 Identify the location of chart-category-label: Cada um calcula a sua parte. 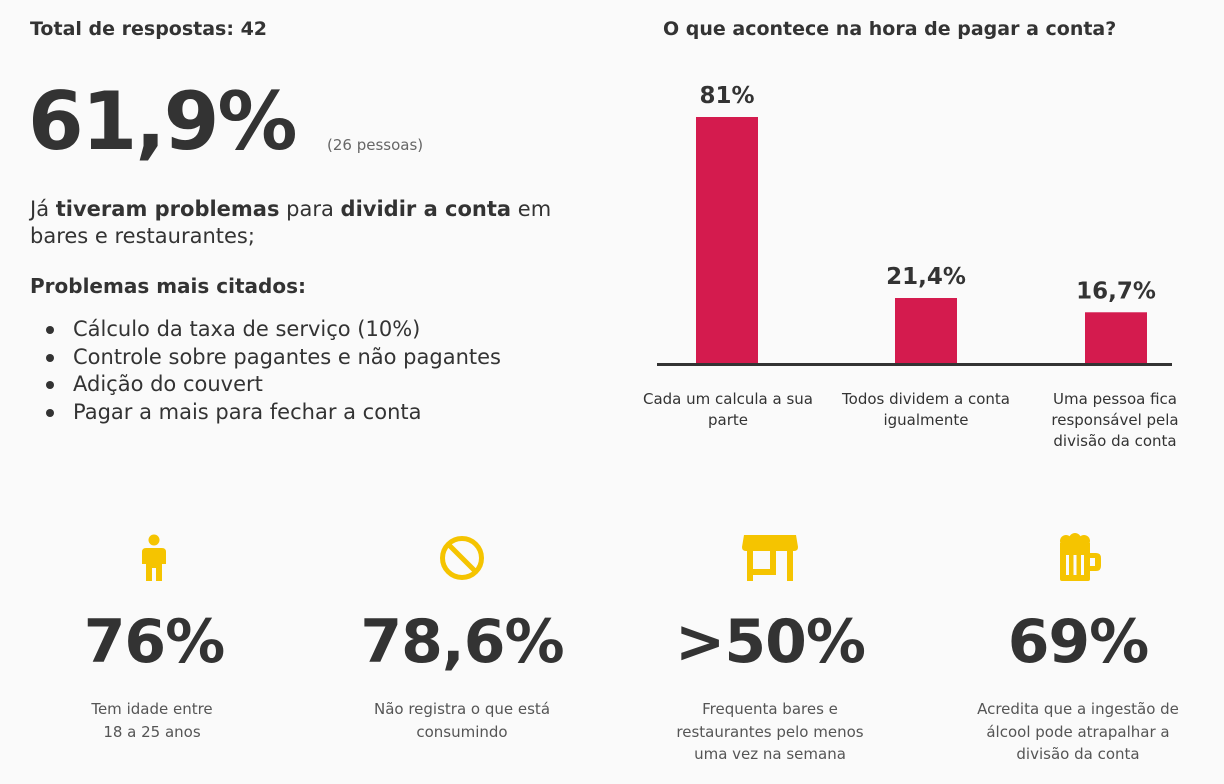
(728, 409).